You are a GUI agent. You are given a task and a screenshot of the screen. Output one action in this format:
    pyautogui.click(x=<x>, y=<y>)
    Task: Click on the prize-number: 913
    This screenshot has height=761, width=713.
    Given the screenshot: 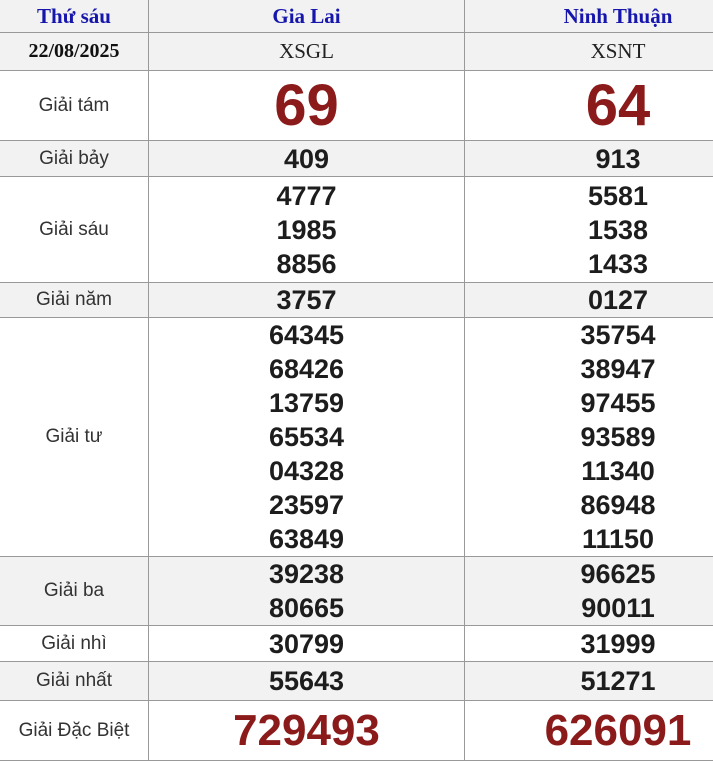 What is the action you would take?
    pyautogui.click(x=589, y=159)
    